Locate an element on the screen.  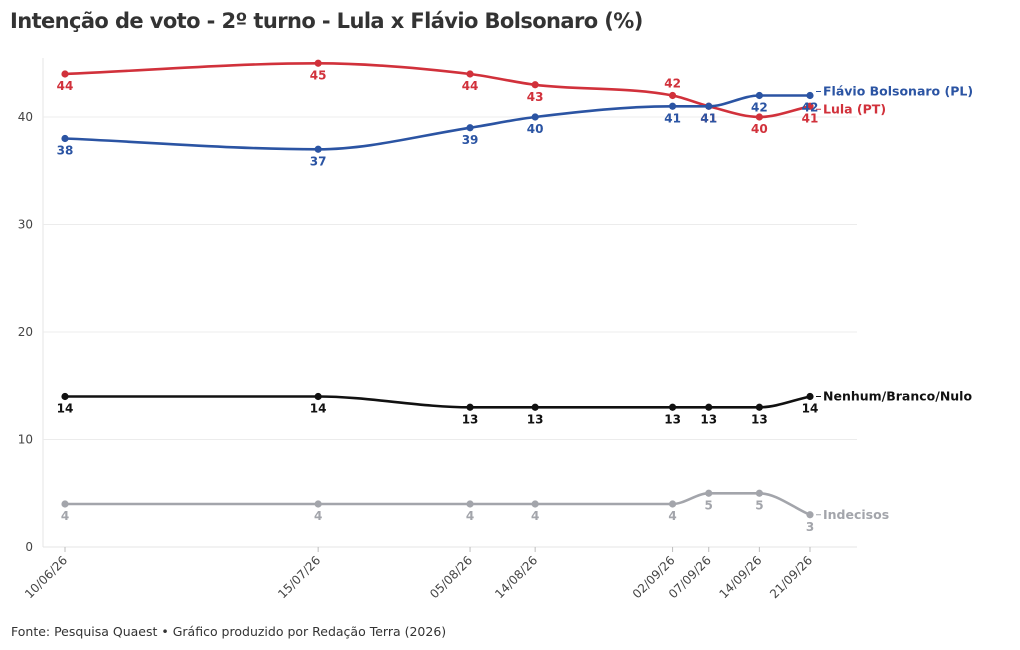
series-nenhum-branco-nulo: 14 14 13 13 13 13 13 14 Nenhum/Branco/Nulo is located at coordinates (515, 408).